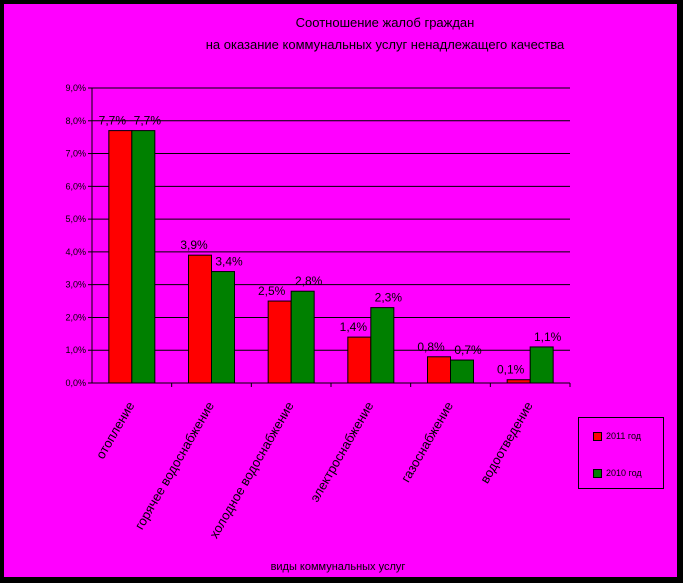  Describe the element at coordinates (338, 567) in the screenshot. I see `x-axis-label: виды коммунальных услуг` at that location.